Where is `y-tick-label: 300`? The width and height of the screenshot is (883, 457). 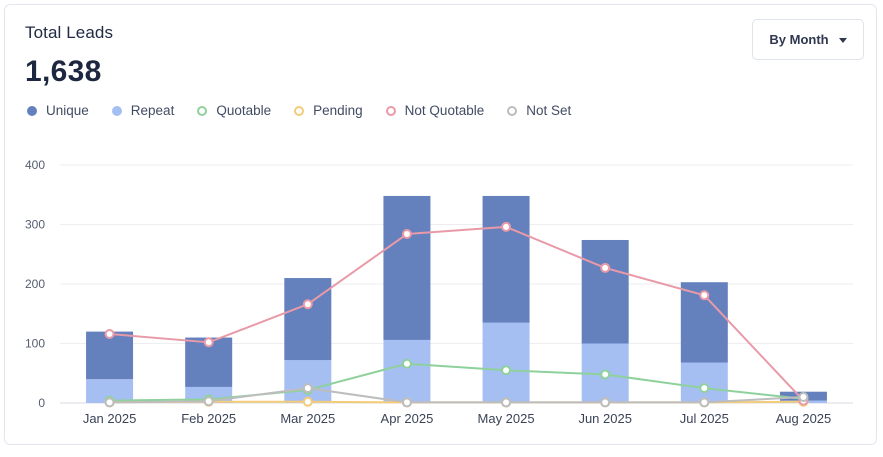 y-tick-label: 300 is located at coordinates (35, 225).